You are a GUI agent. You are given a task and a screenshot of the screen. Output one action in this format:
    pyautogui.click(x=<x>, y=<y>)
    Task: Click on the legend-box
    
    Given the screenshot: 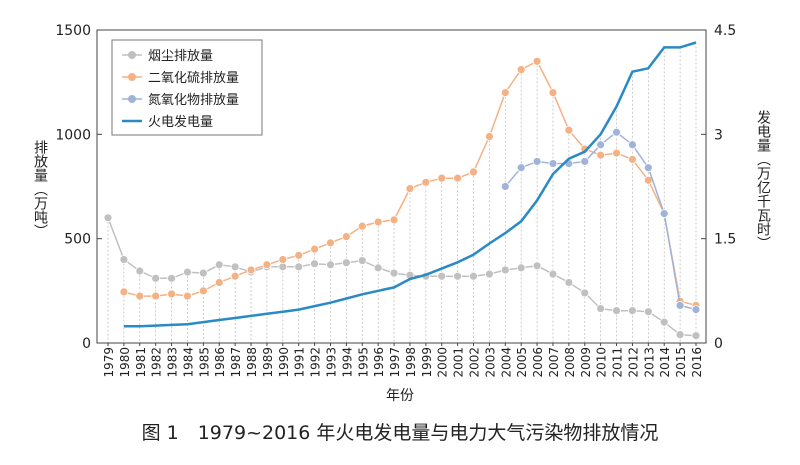 What is the action you would take?
    pyautogui.click(x=187, y=87)
    